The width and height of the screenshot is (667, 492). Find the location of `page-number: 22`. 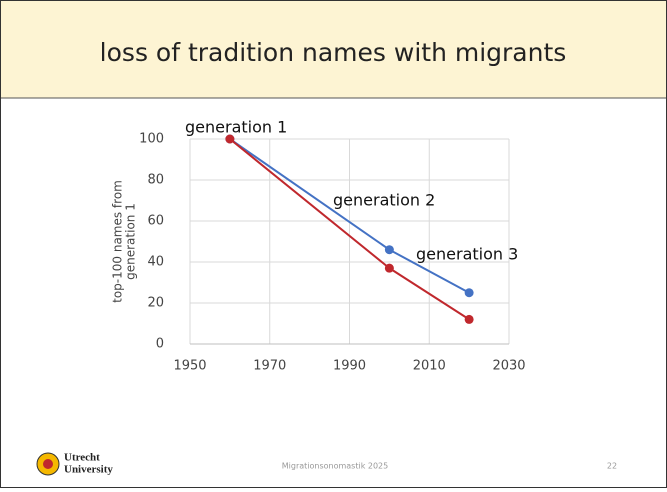

page-number: 22 is located at coordinates (612, 466).